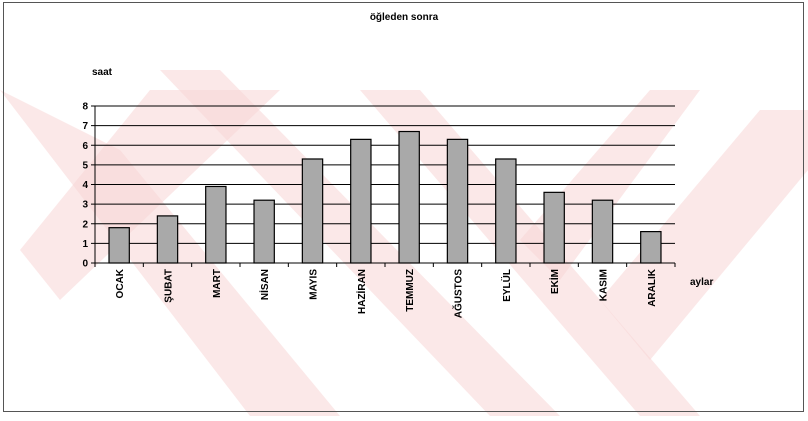  Describe the element at coordinates (651, 247) in the screenshot. I see `bar-aralik` at that location.